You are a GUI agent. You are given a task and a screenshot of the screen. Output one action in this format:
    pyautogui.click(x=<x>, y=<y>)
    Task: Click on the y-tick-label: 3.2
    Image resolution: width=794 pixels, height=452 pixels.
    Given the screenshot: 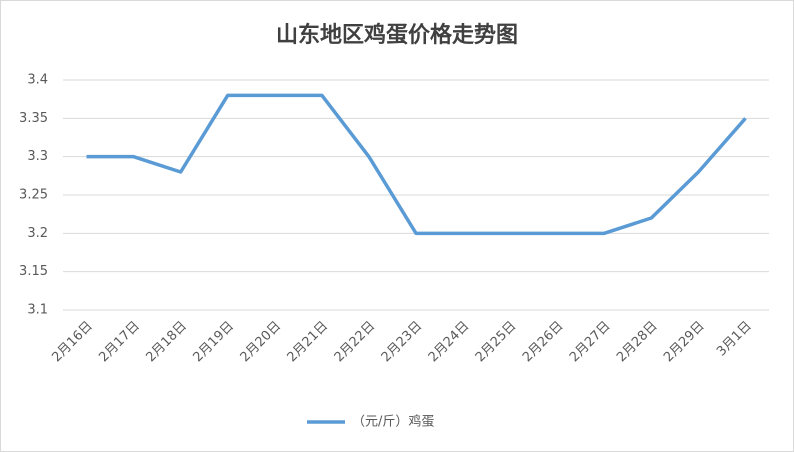 What is the action you would take?
    pyautogui.click(x=37, y=233)
    